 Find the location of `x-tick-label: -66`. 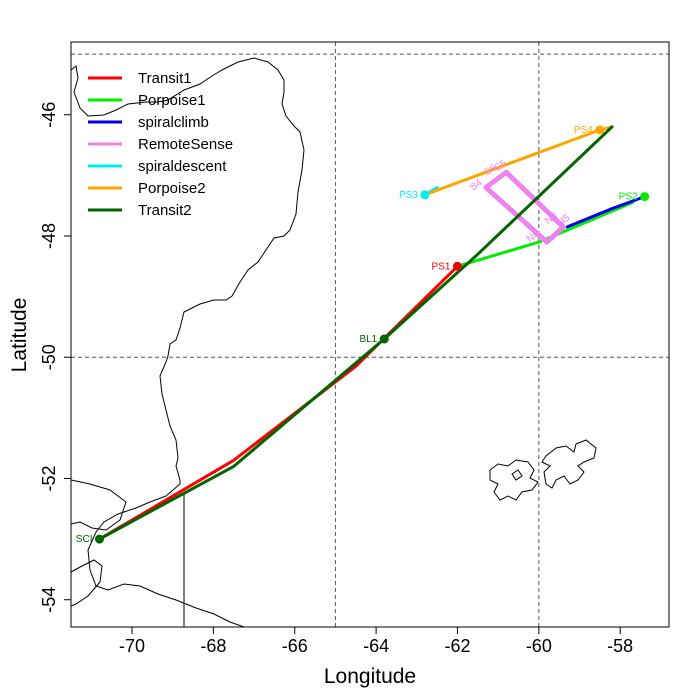

x-tick-label: -66 is located at coordinates (295, 646).